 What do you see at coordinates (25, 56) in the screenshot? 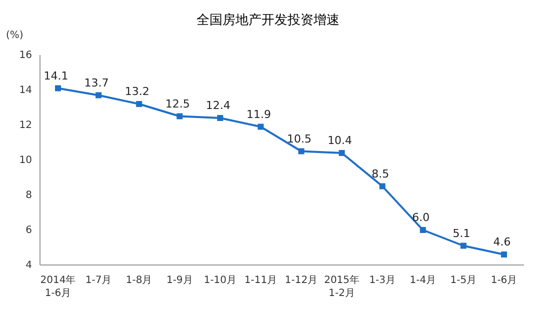
I see `y-tick-label: 16` at bounding box center [25, 56].